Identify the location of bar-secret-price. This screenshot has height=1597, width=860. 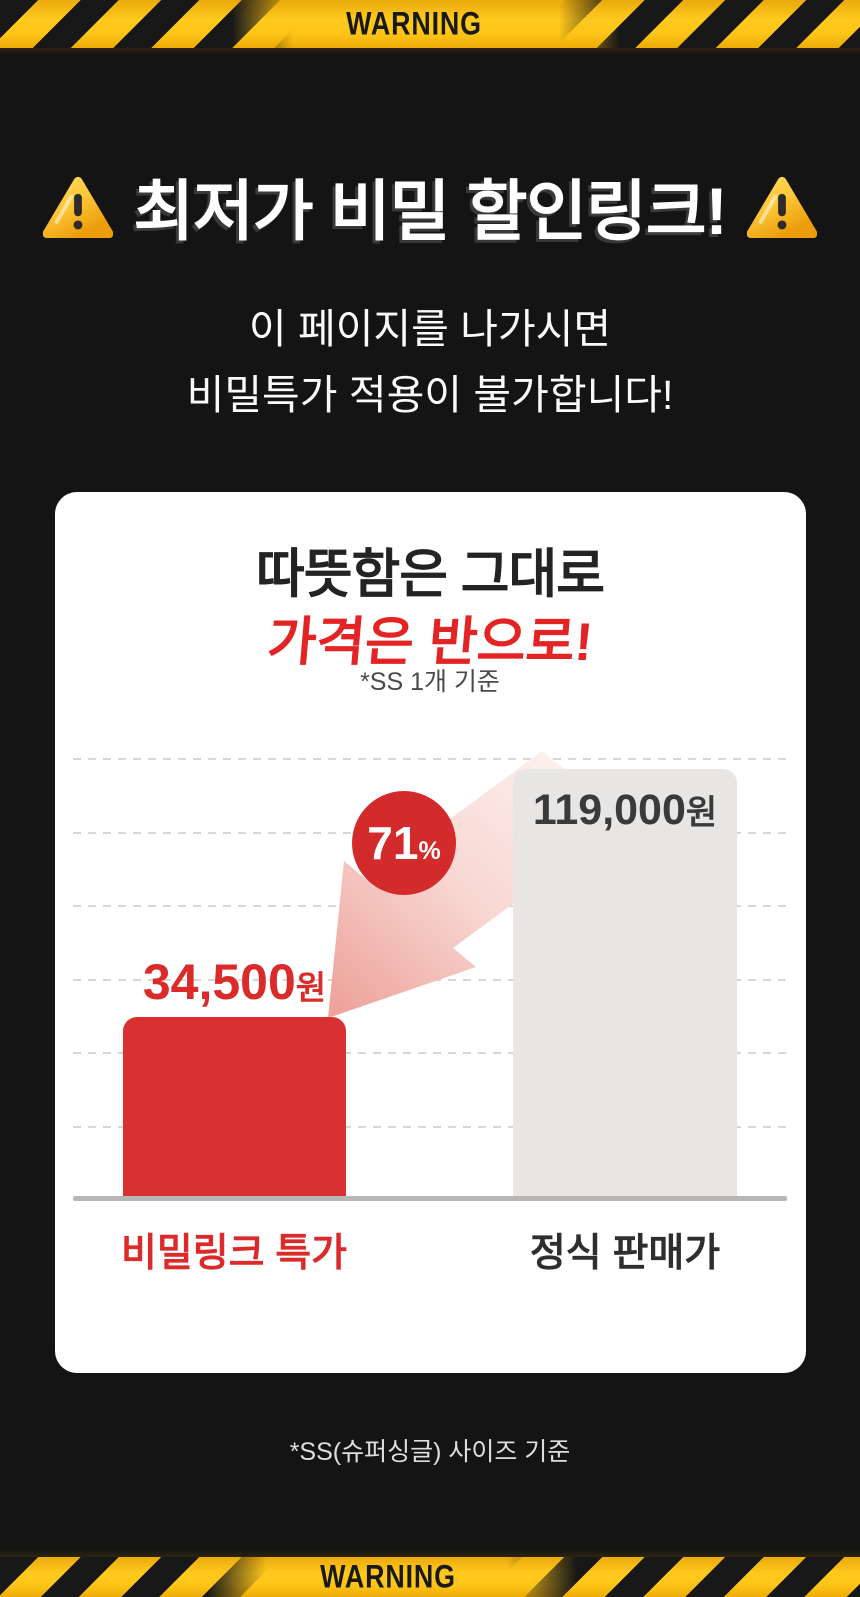
(234, 1107).